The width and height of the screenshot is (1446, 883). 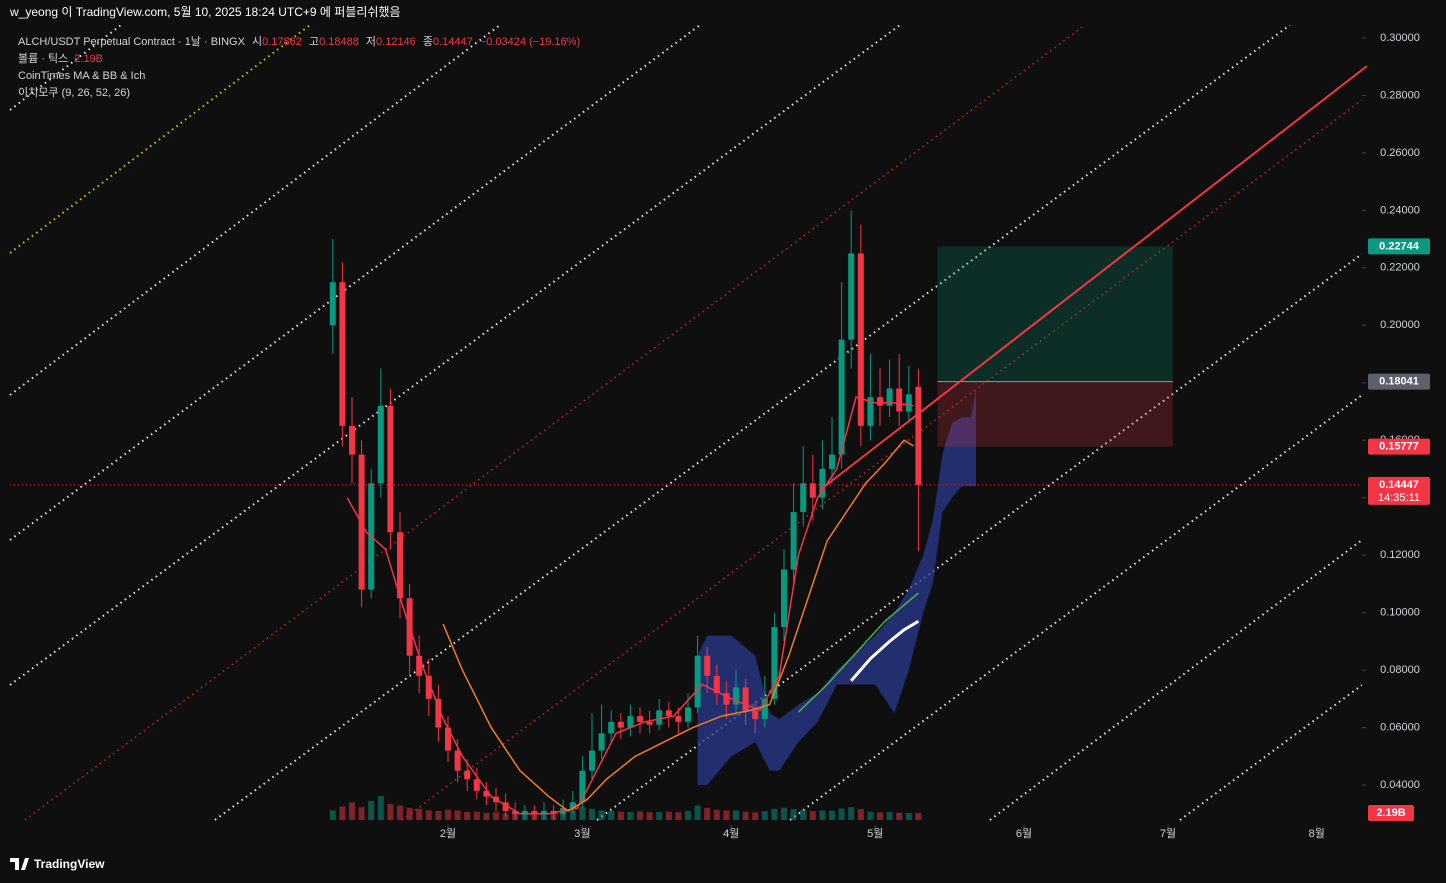 What do you see at coordinates (1055, 414) in the screenshot?
I see `stop-zone` at bounding box center [1055, 414].